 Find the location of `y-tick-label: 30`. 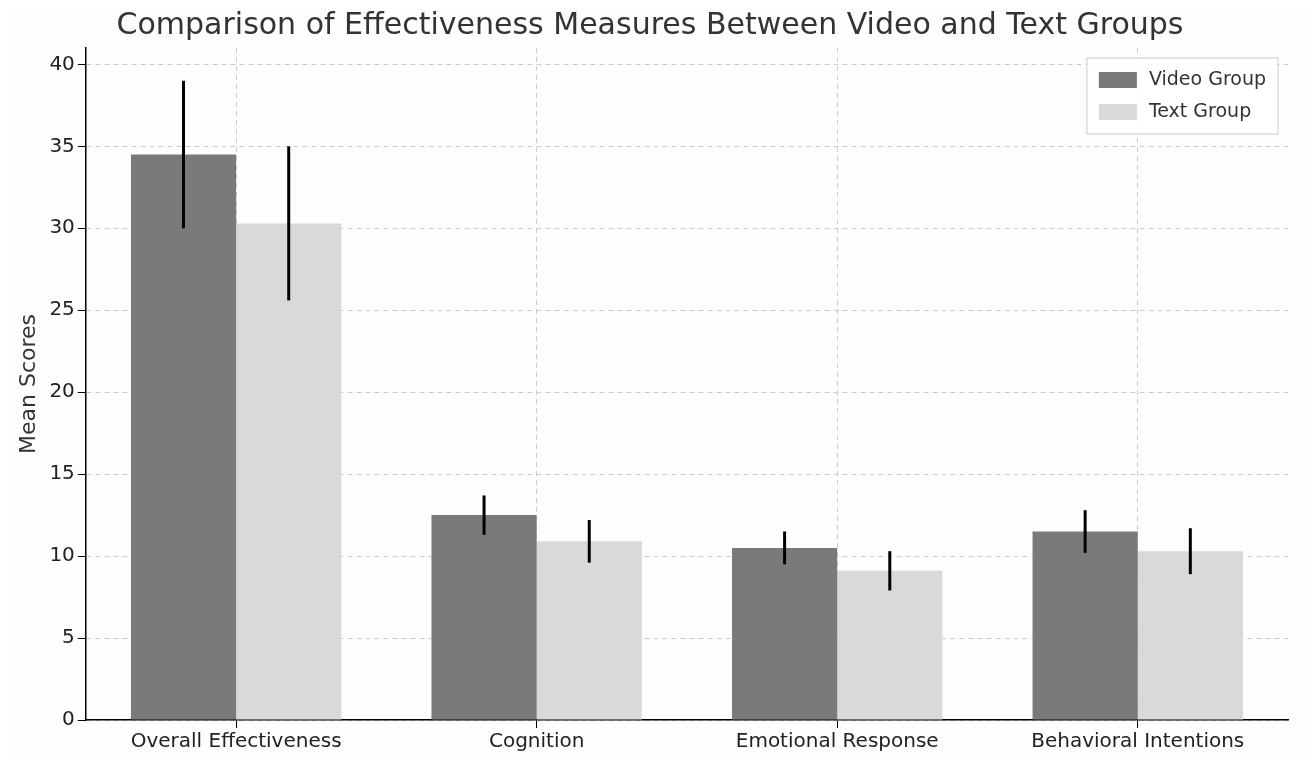

y-tick-label: 30 is located at coordinates (62, 226).